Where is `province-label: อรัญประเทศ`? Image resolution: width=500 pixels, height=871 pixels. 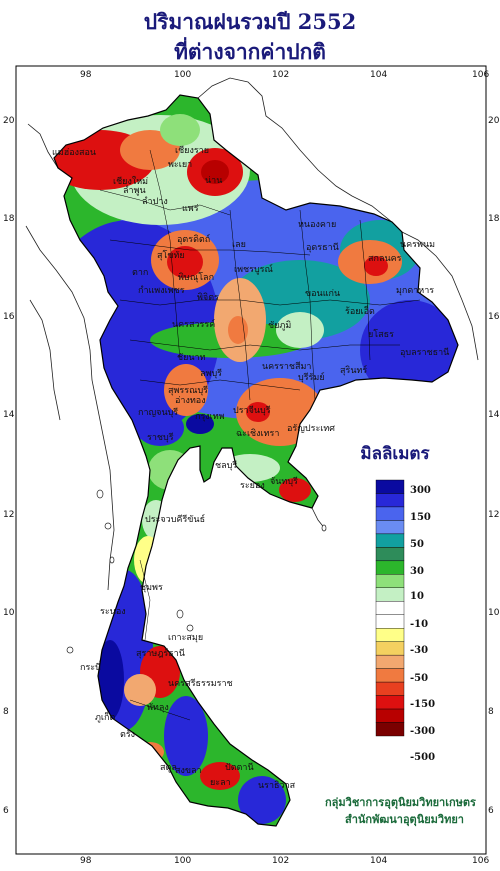 province-label: อรัญประเทศ is located at coordinates (311, 429).